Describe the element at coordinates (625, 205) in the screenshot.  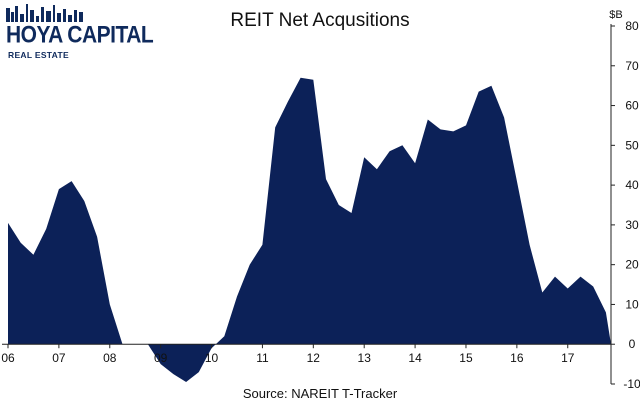
I see `y-axis-ticks: -10 0 10 20 30 40 50 60 70 80` at that location.